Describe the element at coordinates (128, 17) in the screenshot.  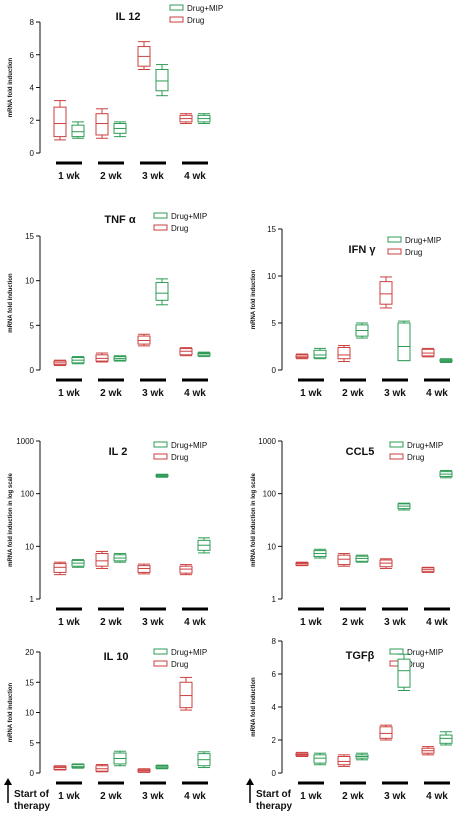
I see `chart-title: IL 12` at that location.